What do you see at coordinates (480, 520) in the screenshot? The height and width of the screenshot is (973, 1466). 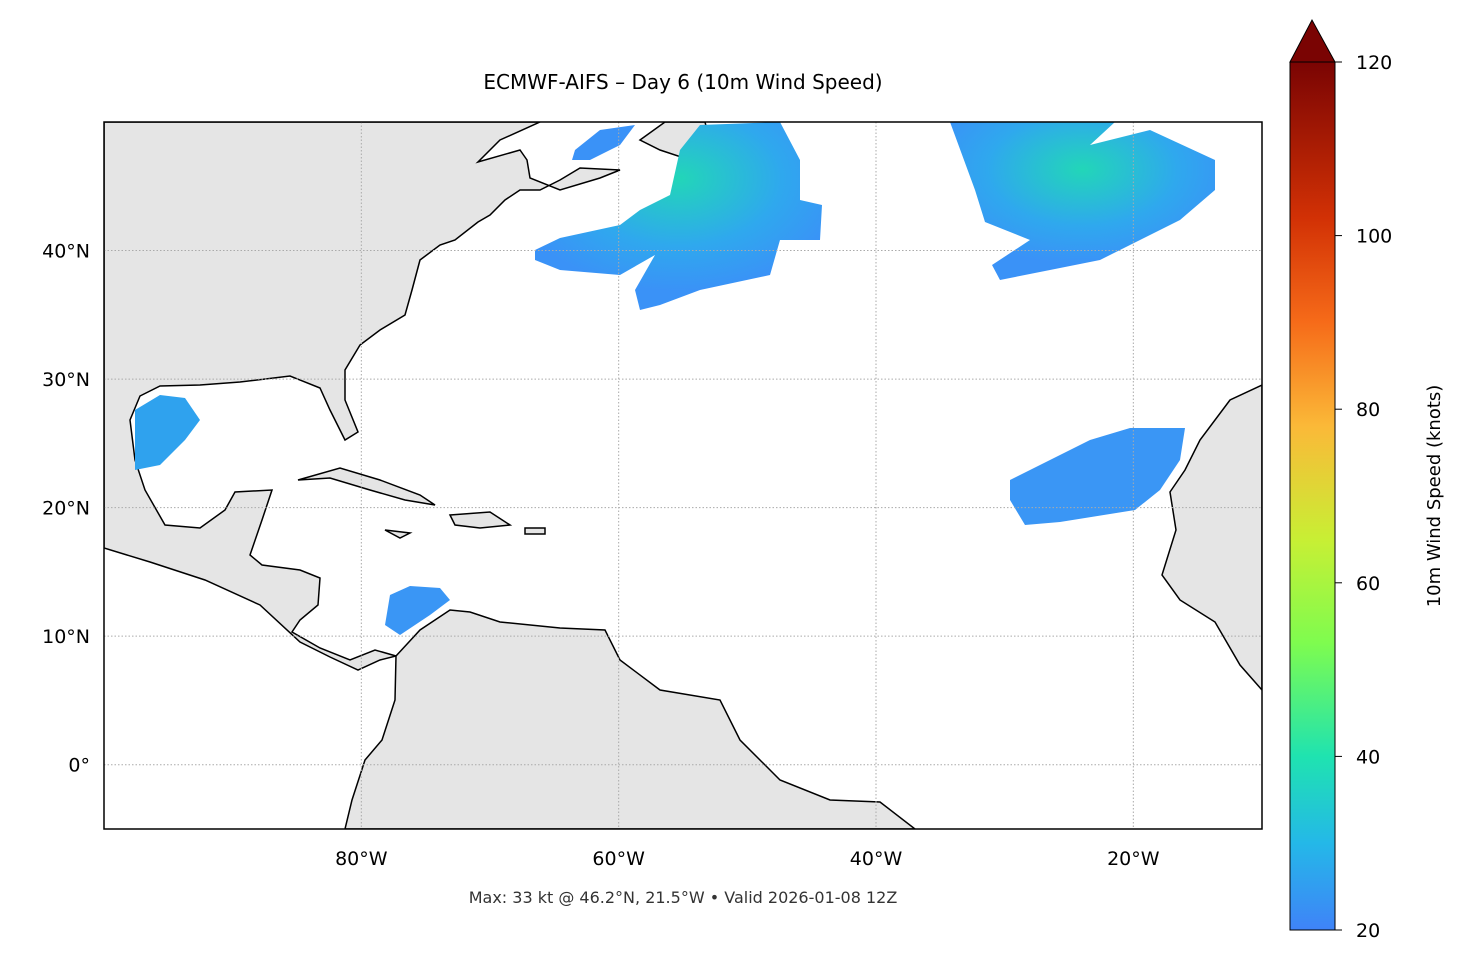 I see `hispaniola` at bounding box center [480, 520].